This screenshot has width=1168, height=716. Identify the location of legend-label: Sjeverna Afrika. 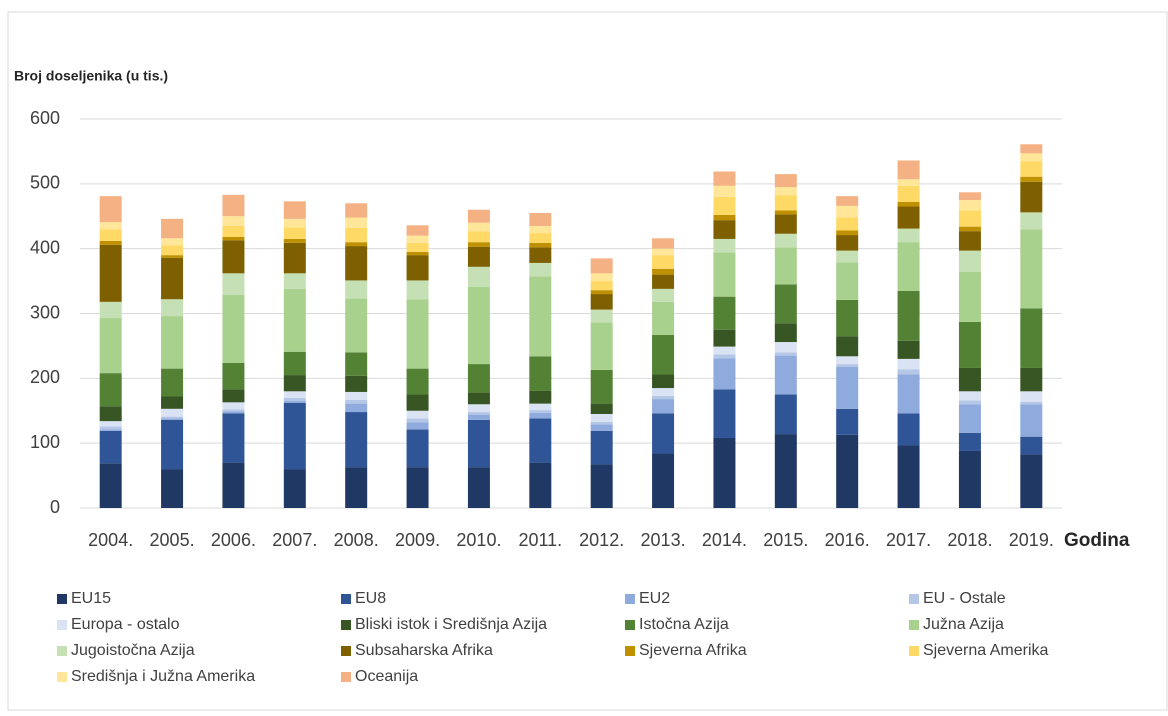
(693, 650).